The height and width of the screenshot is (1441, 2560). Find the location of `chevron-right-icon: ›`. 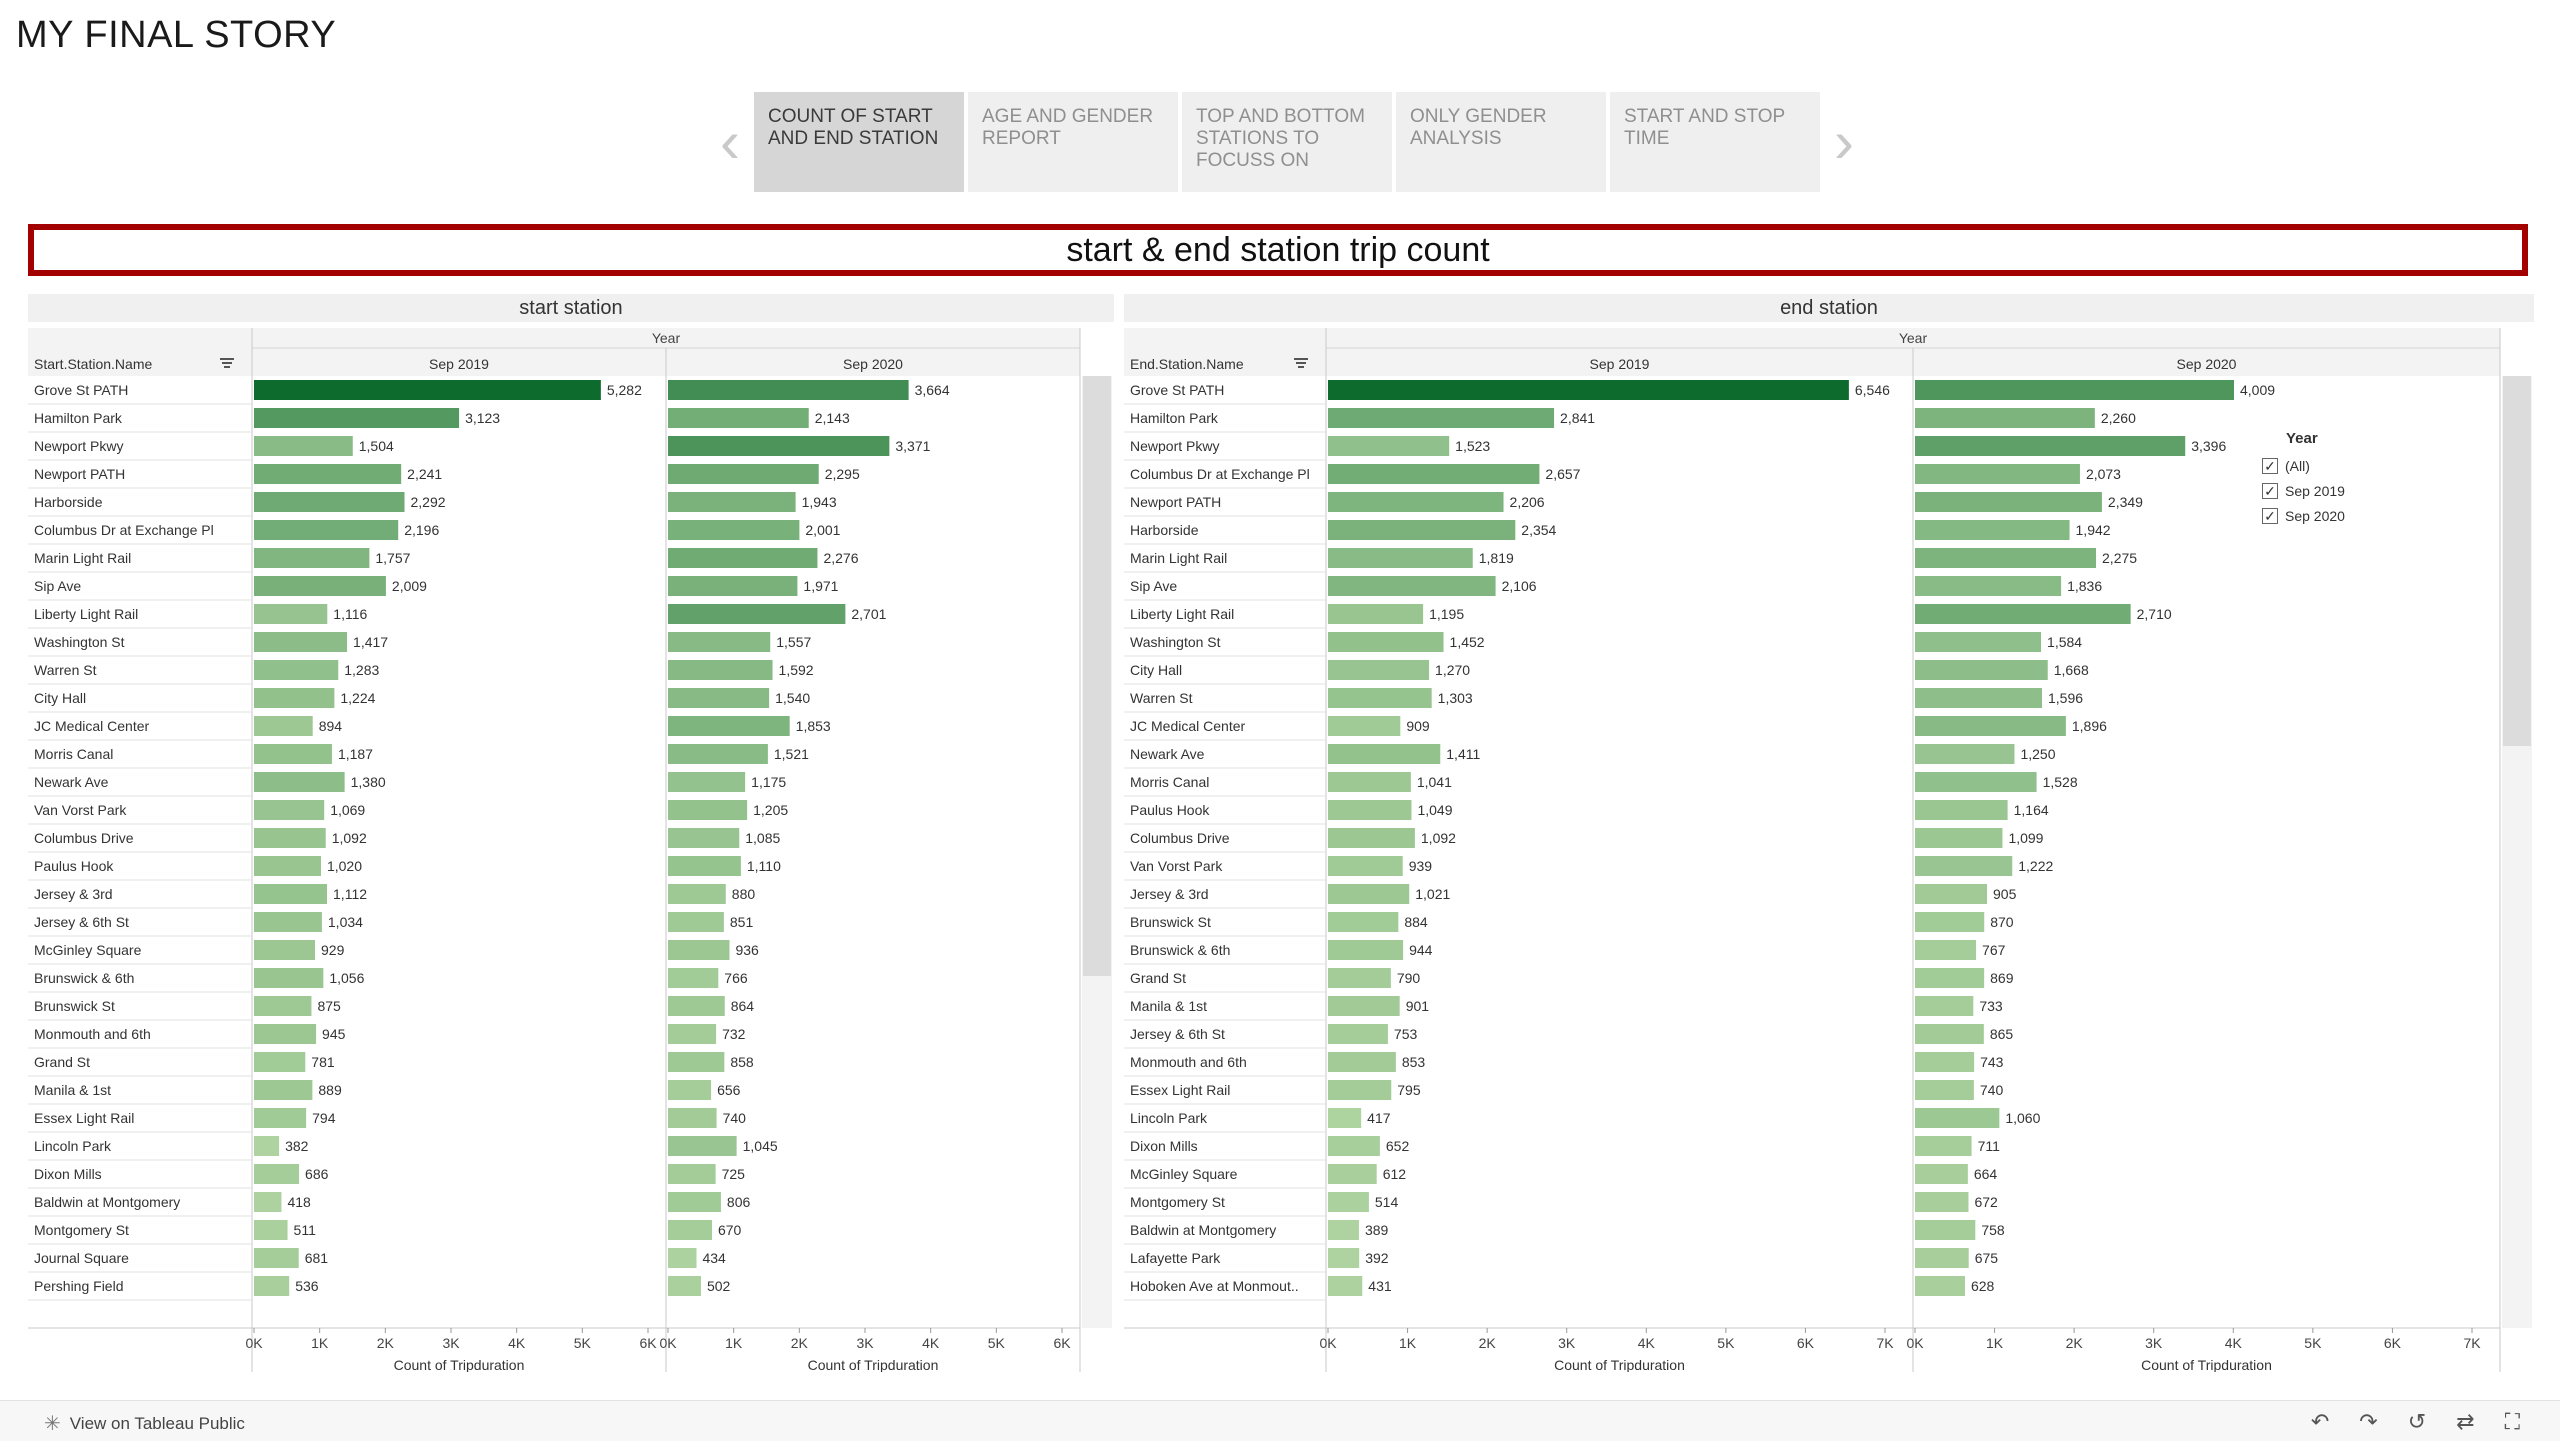

chevron-right-icon: › is located at coordinates (1844, 141).